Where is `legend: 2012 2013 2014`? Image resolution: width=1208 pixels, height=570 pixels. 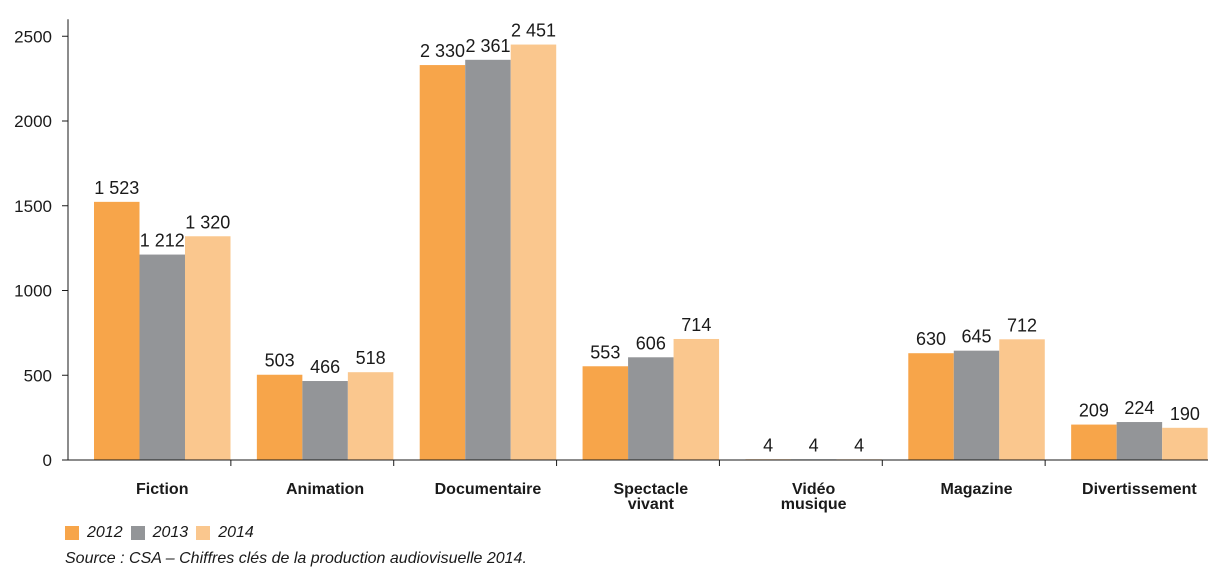
legend: 2012 2013 2014 is located at coordinates (163, 533).